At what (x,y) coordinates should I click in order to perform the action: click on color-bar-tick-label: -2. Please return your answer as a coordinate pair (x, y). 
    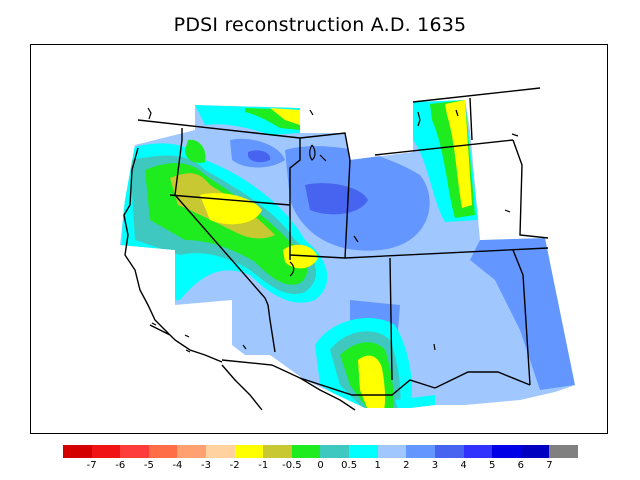
    Looking at the image, I should click on (234, 465).